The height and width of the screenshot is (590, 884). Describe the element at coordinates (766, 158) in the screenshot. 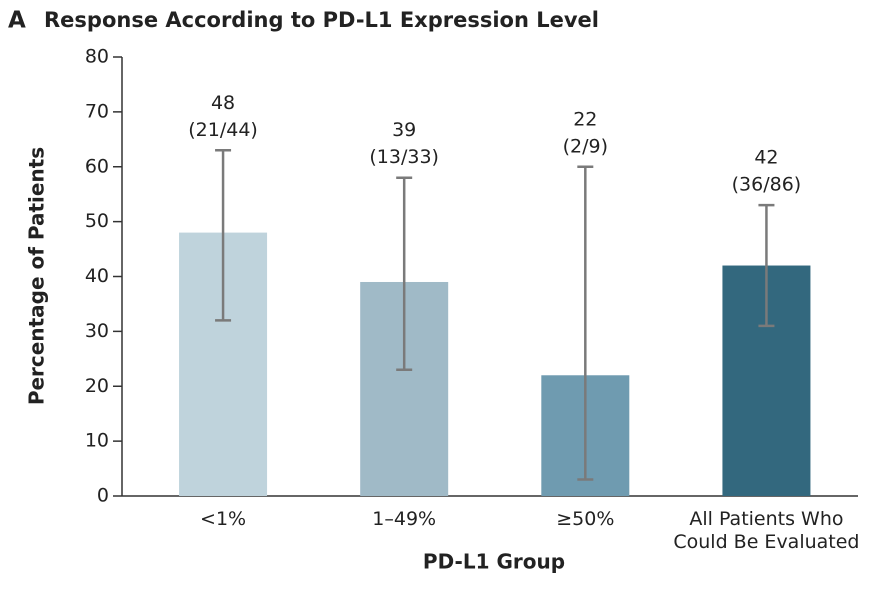

I see `value-label: 42` at that location.